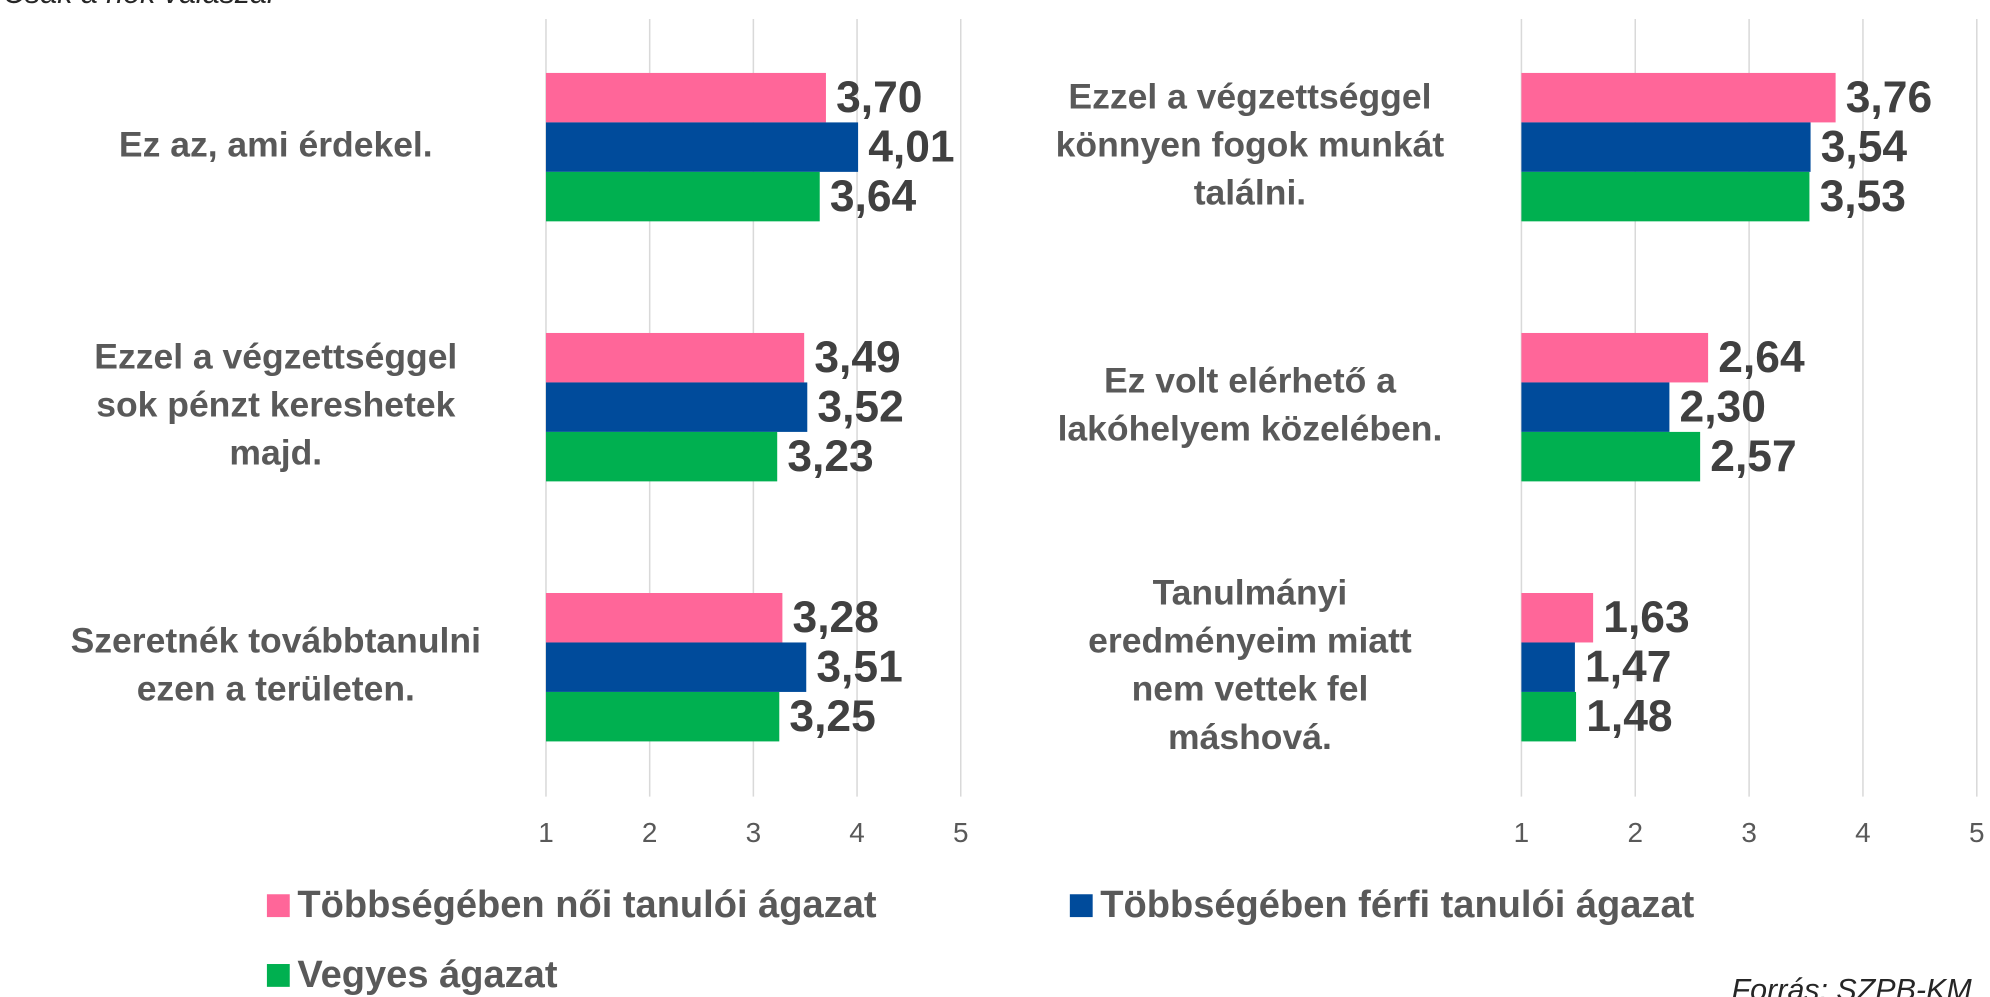  Describe the element at coordinates (859, 666) in the screenshot. I see `value-label: 3,51` at that location.